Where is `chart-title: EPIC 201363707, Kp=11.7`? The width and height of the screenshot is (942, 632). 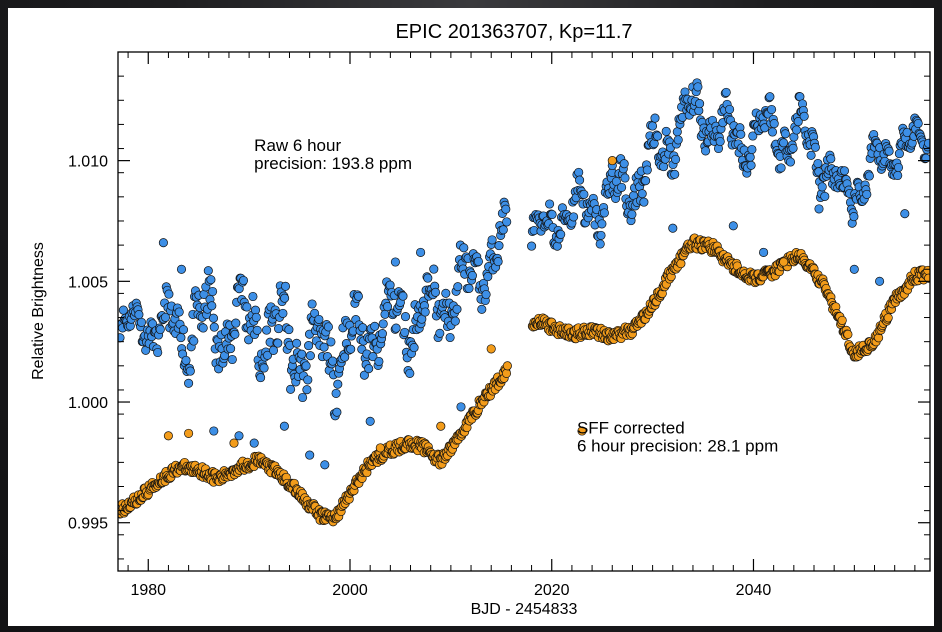
chart-title: EPIC 201363707, Kp=11.7 is located at coordinates (513, 32).